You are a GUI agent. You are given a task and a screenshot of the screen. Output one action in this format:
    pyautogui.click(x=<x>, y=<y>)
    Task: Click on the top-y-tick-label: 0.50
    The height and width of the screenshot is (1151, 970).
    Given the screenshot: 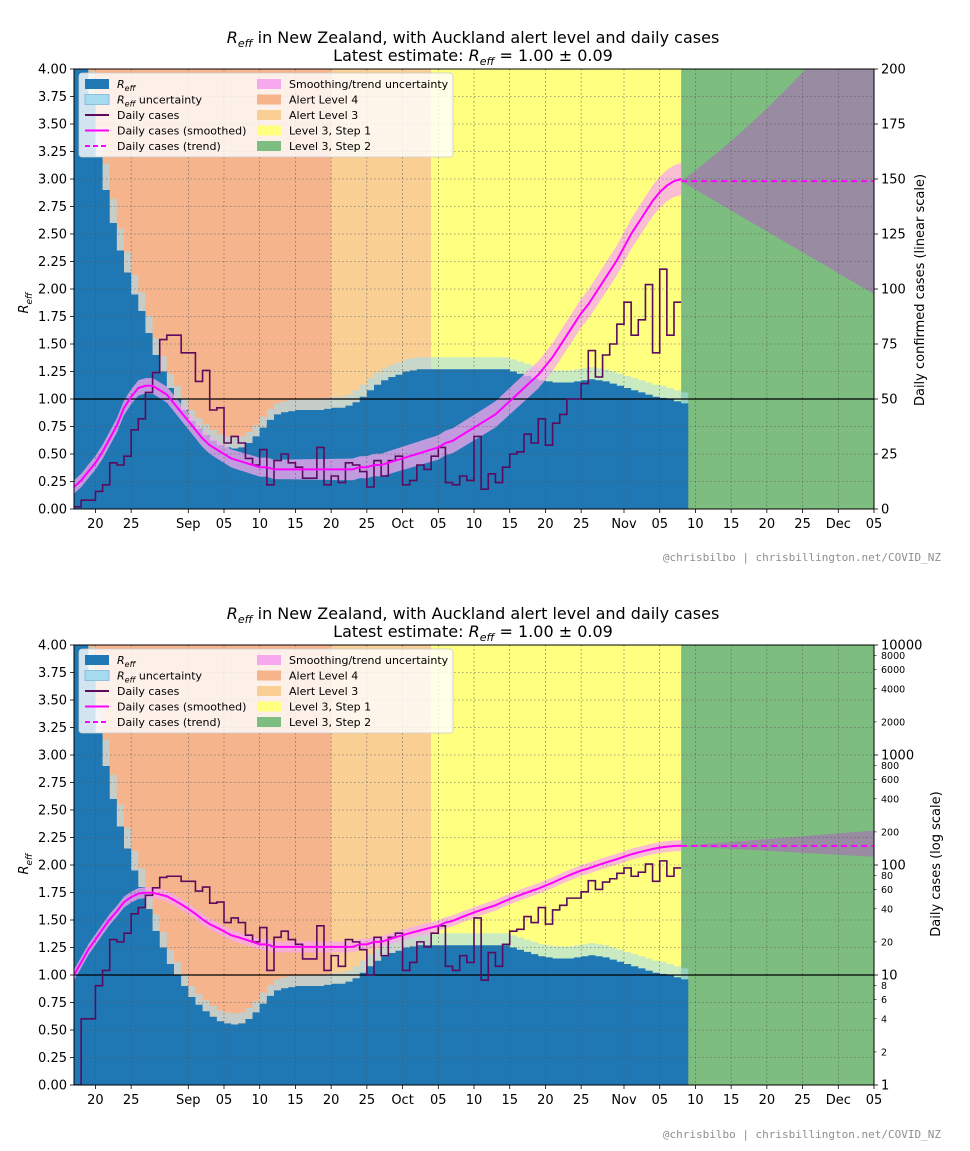 What is the action you would take?
    pyautogui.click(x=52, y=455)
    